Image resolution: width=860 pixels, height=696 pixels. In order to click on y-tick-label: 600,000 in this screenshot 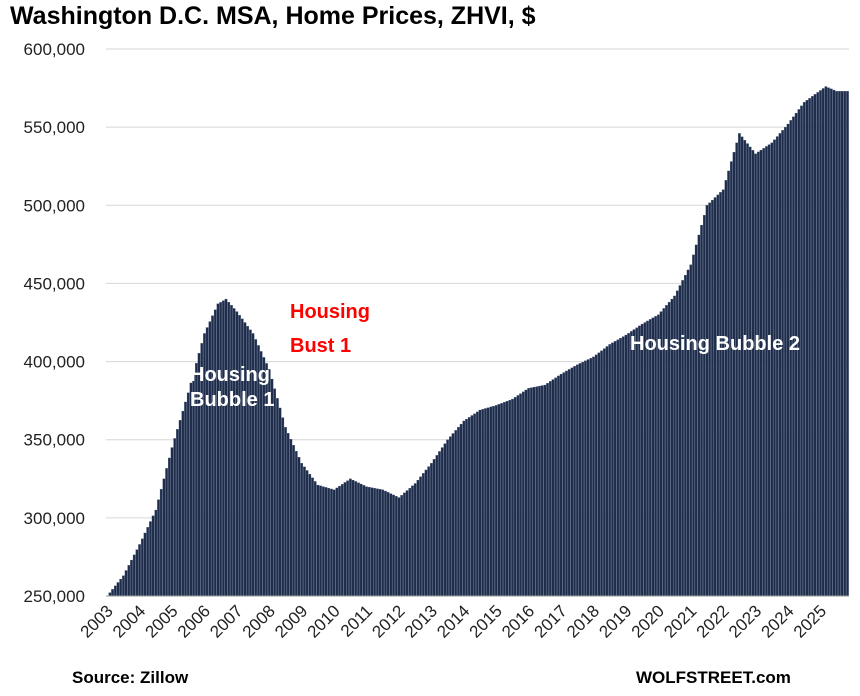, I will do `click(54, 49)`.